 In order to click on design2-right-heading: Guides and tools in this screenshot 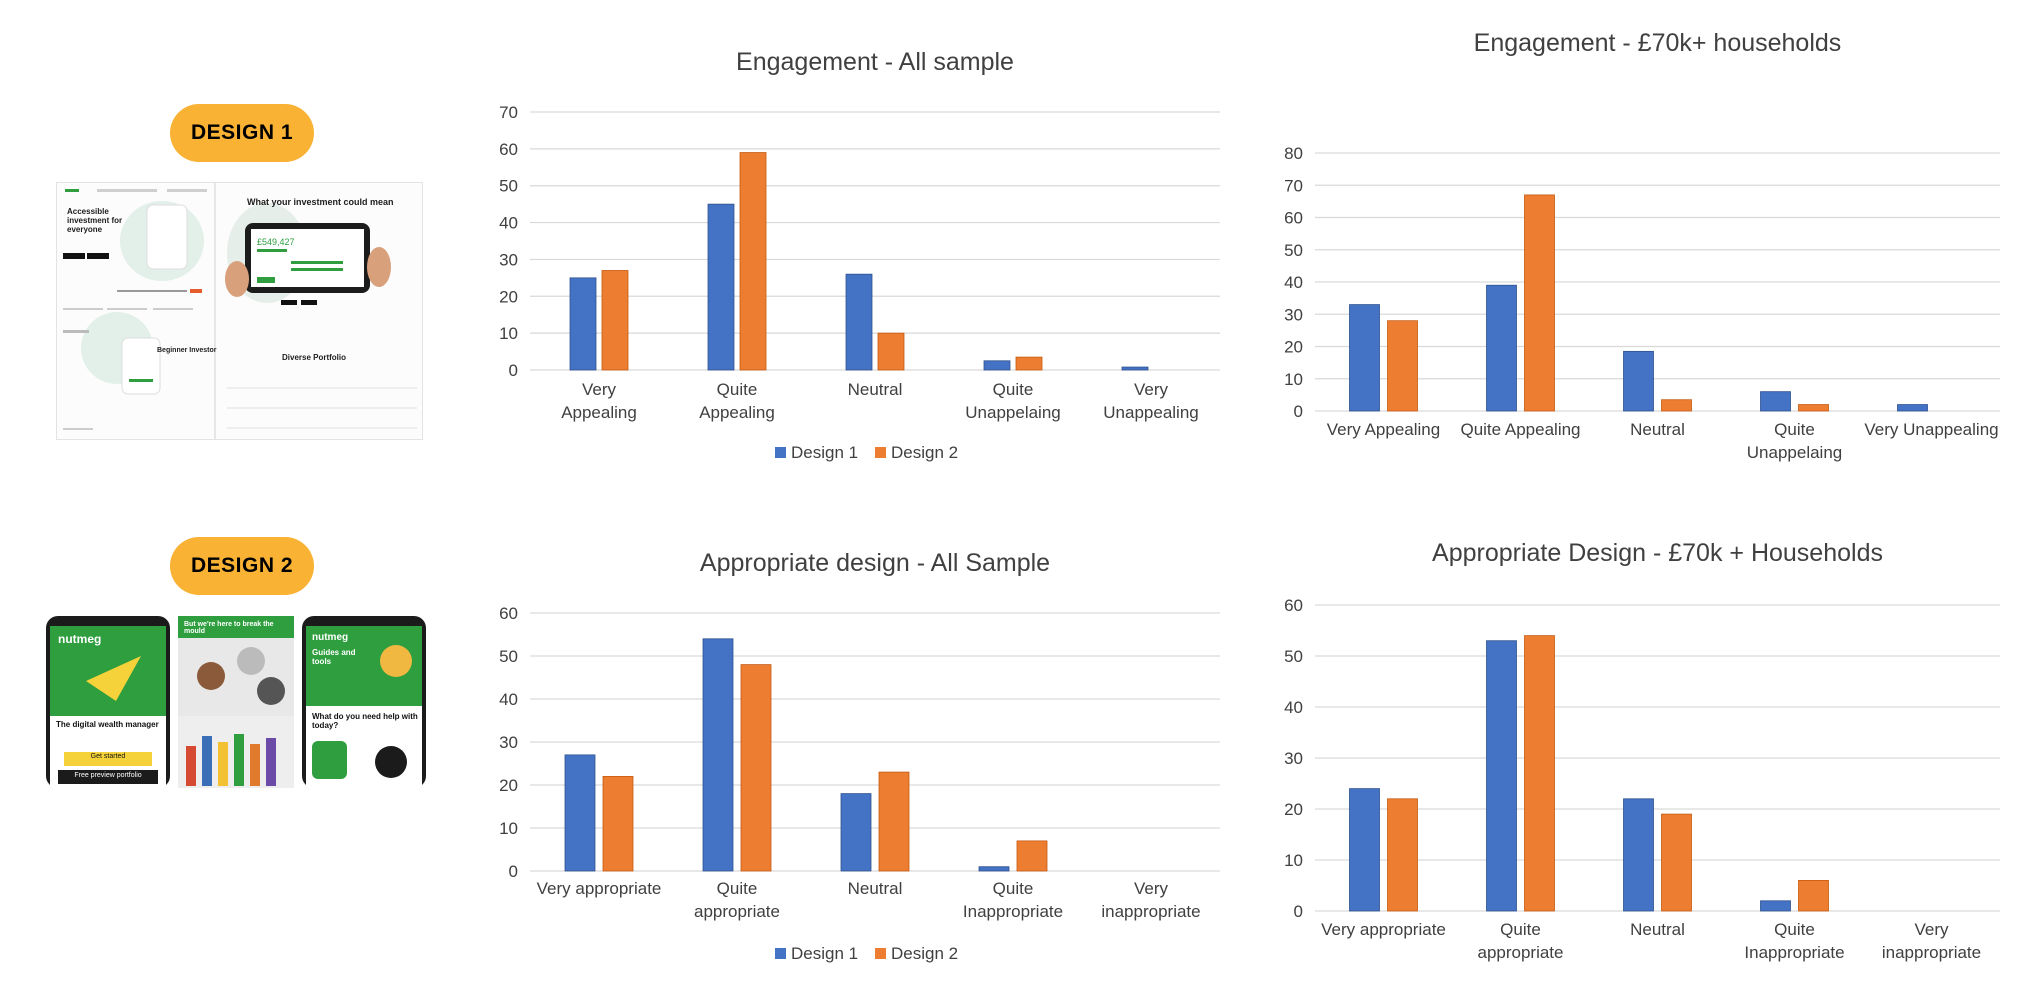, I will do `click(334, 657)`.